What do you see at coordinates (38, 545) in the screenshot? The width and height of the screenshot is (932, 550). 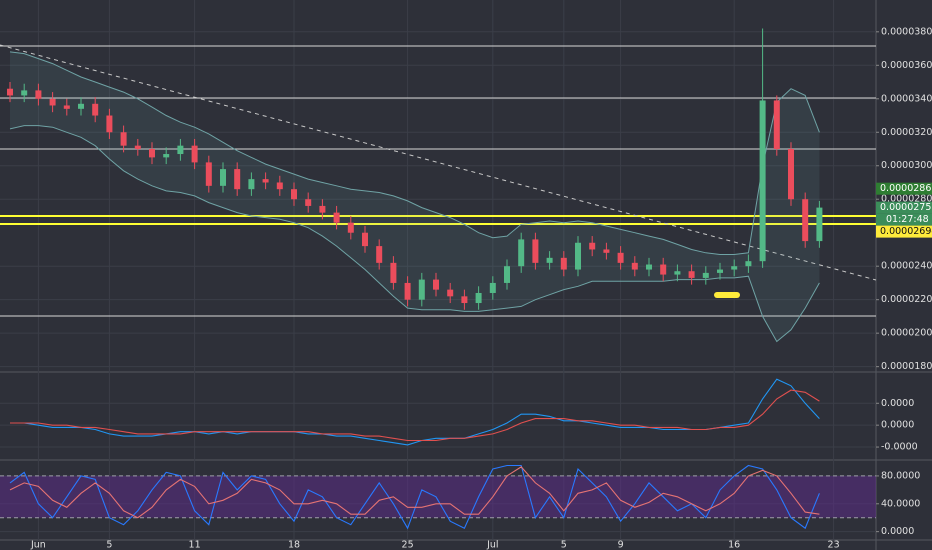 I see `x-tick-label: Jun` at bounding box center [38, 545].